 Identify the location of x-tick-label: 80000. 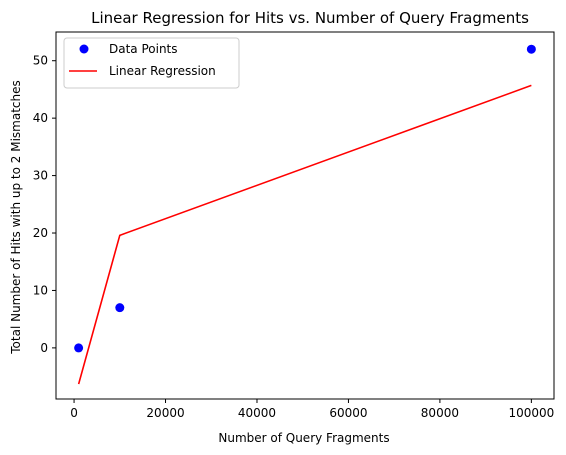
(440, 413).